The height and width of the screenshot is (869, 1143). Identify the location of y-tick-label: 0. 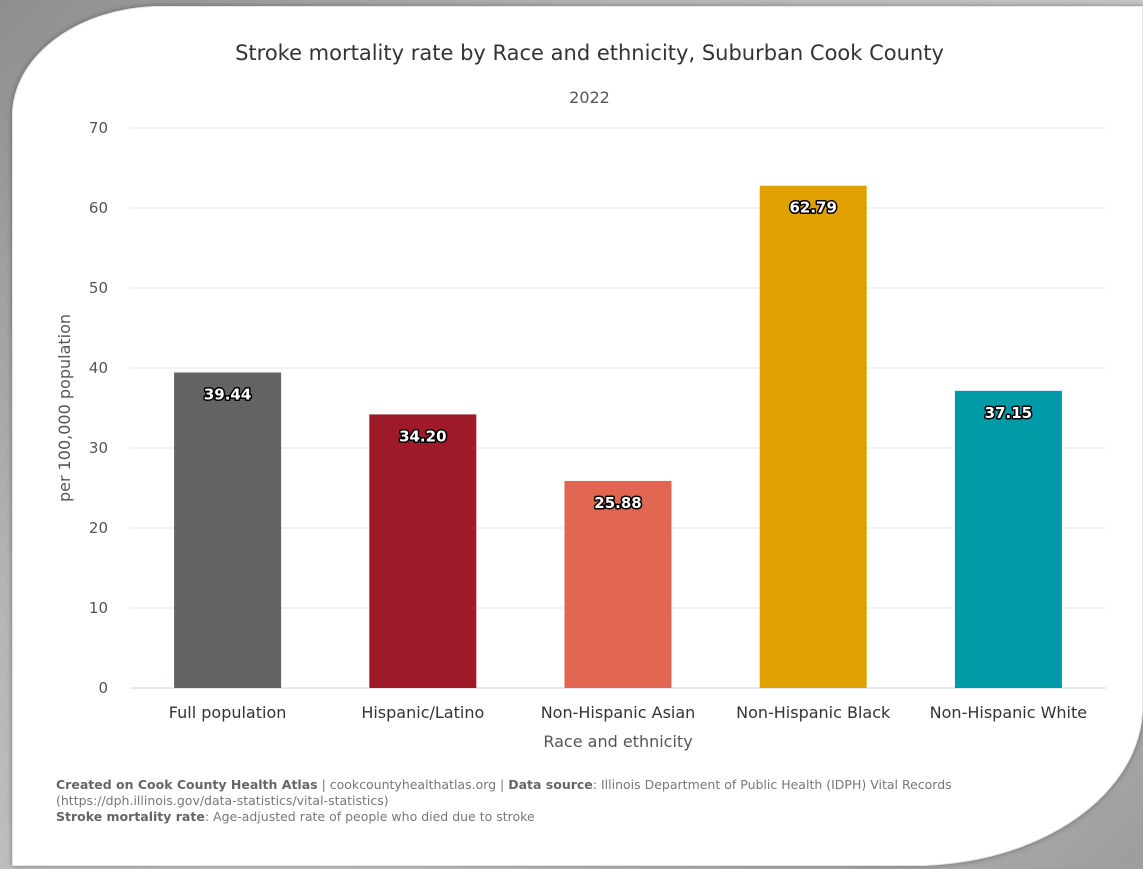
(103, 688).